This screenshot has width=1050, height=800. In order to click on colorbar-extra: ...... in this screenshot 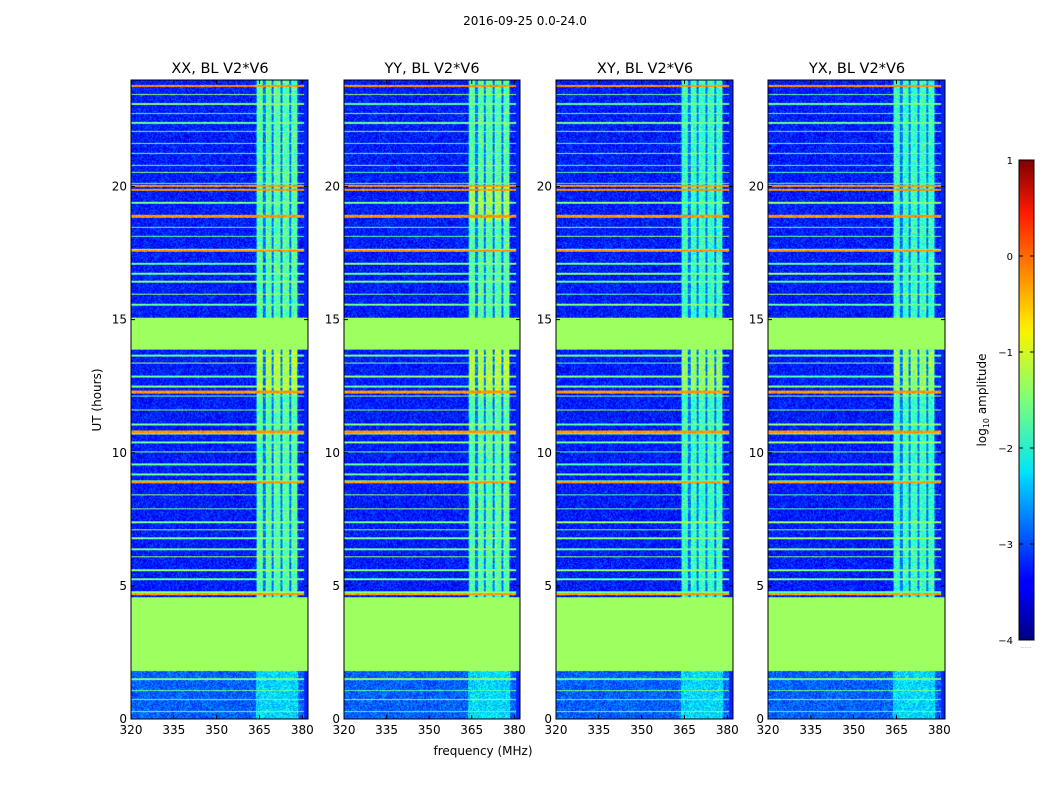, I will do `click(1026, 646)`.